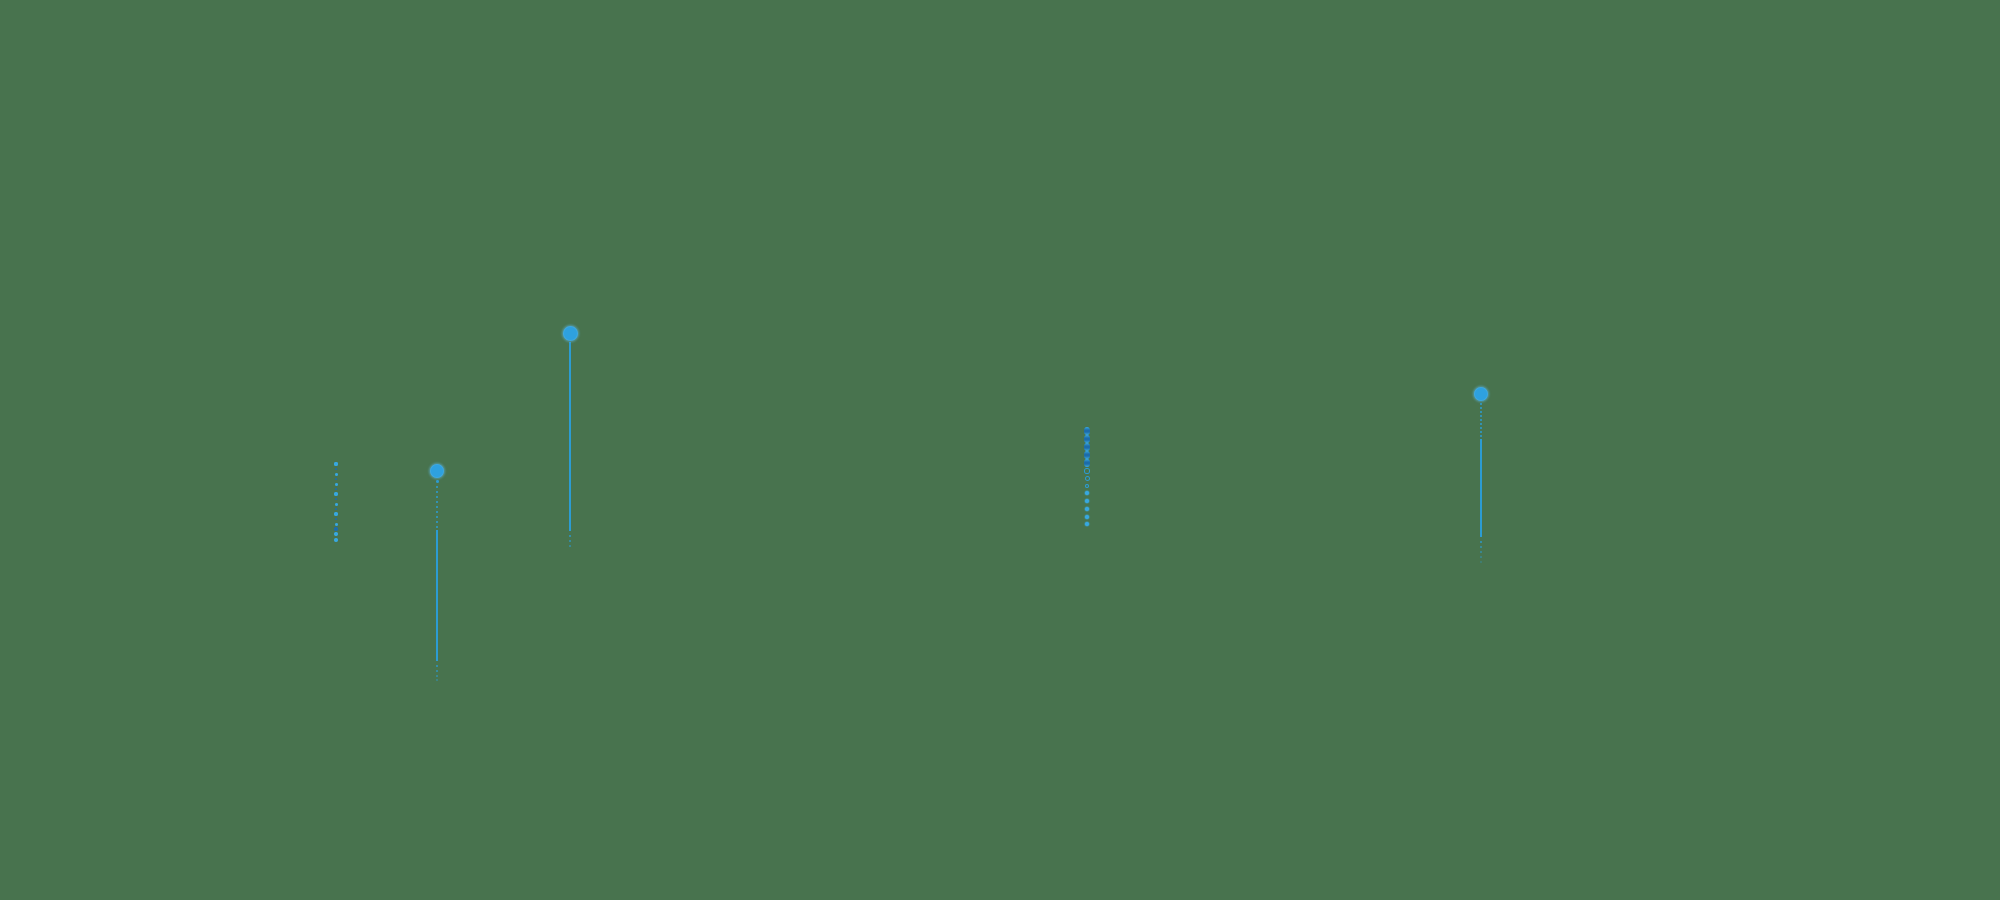 Image resolution: width=2000 pixels, height=900 pixels. What do you see at coordinates (437, 595) in the screenshot?
I see `rocket-left-trail-line` at bounding box center [437, 595].